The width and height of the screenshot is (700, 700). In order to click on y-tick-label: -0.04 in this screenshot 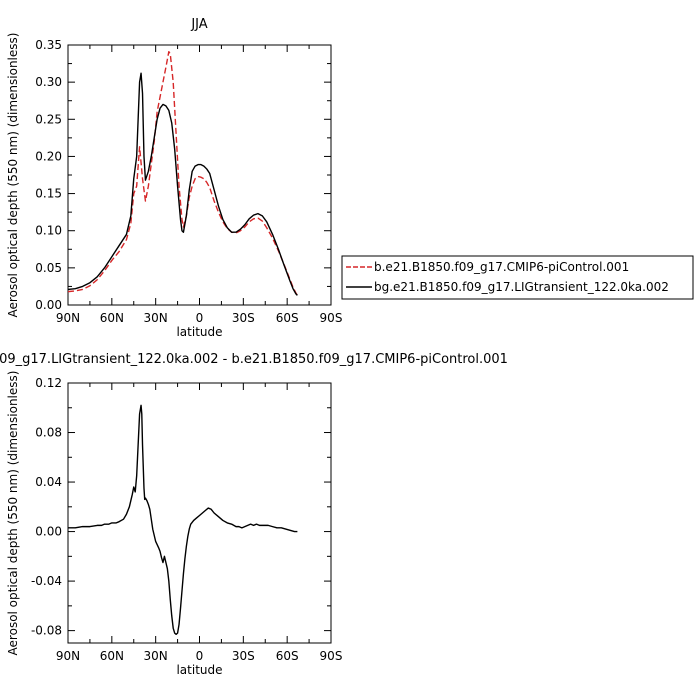, I will do `click(46, 581)`.